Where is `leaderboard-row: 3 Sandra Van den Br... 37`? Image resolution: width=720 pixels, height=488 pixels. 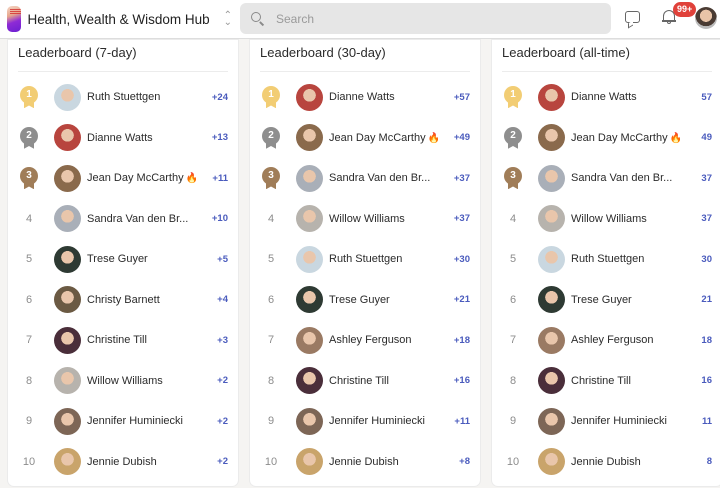
leaderboard-row: 3 Sandra Van den Br... 37 is located at coordinates (606, 178).